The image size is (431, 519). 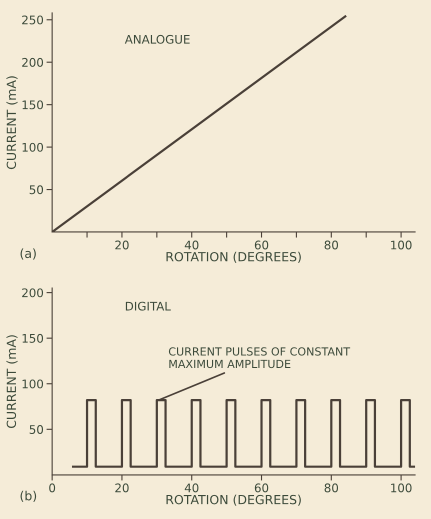 What do you see at coordinates (28, 254) in the screenshot?
I see `text: (a)` at bounding box center [28, 254].